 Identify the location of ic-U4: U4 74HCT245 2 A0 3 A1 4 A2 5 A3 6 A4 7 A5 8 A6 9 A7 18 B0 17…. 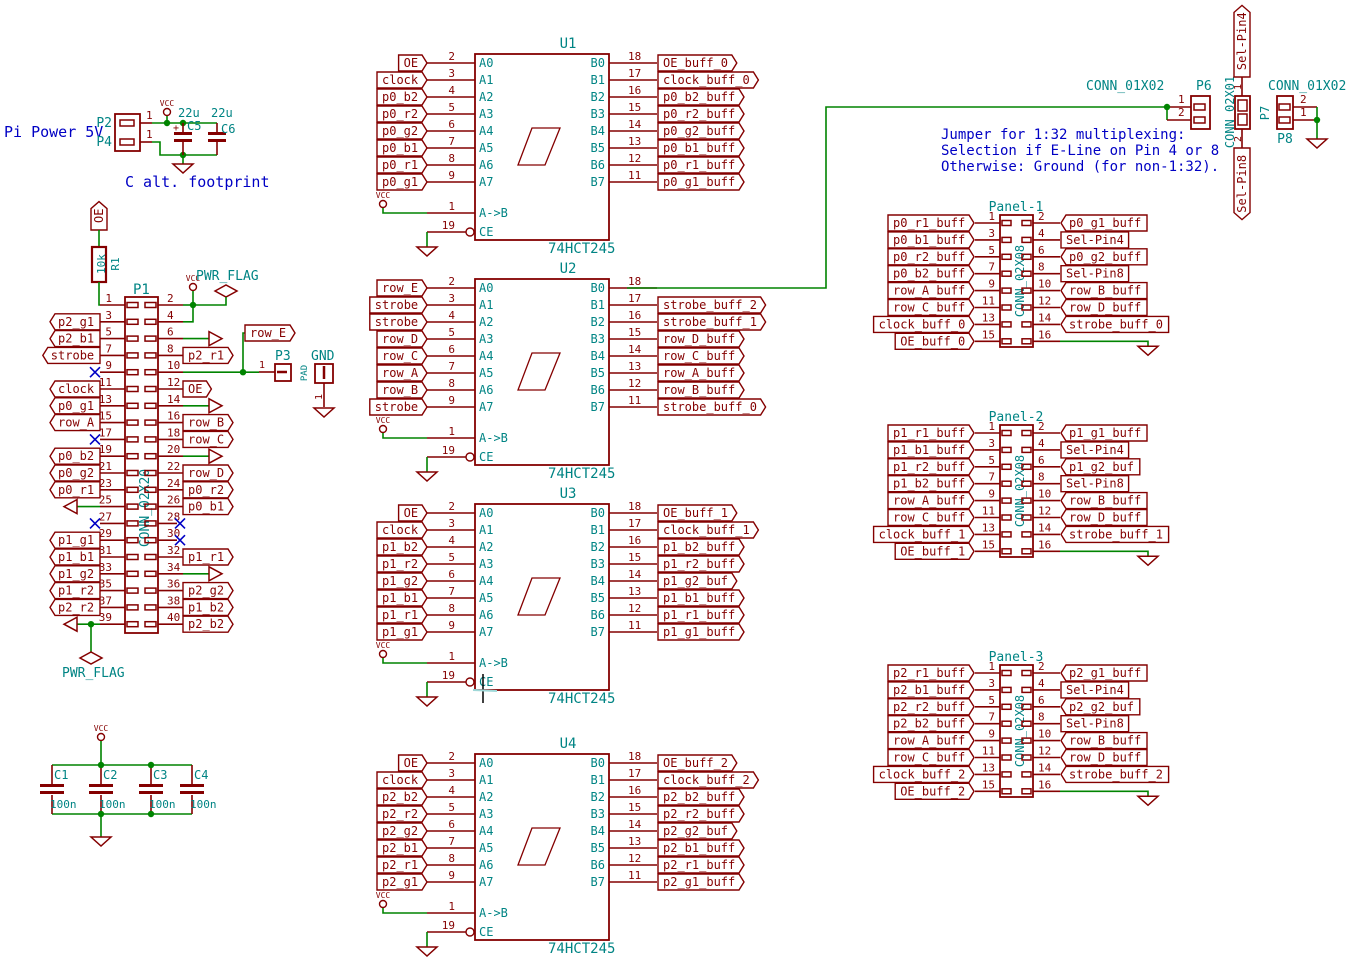
(542, 846).